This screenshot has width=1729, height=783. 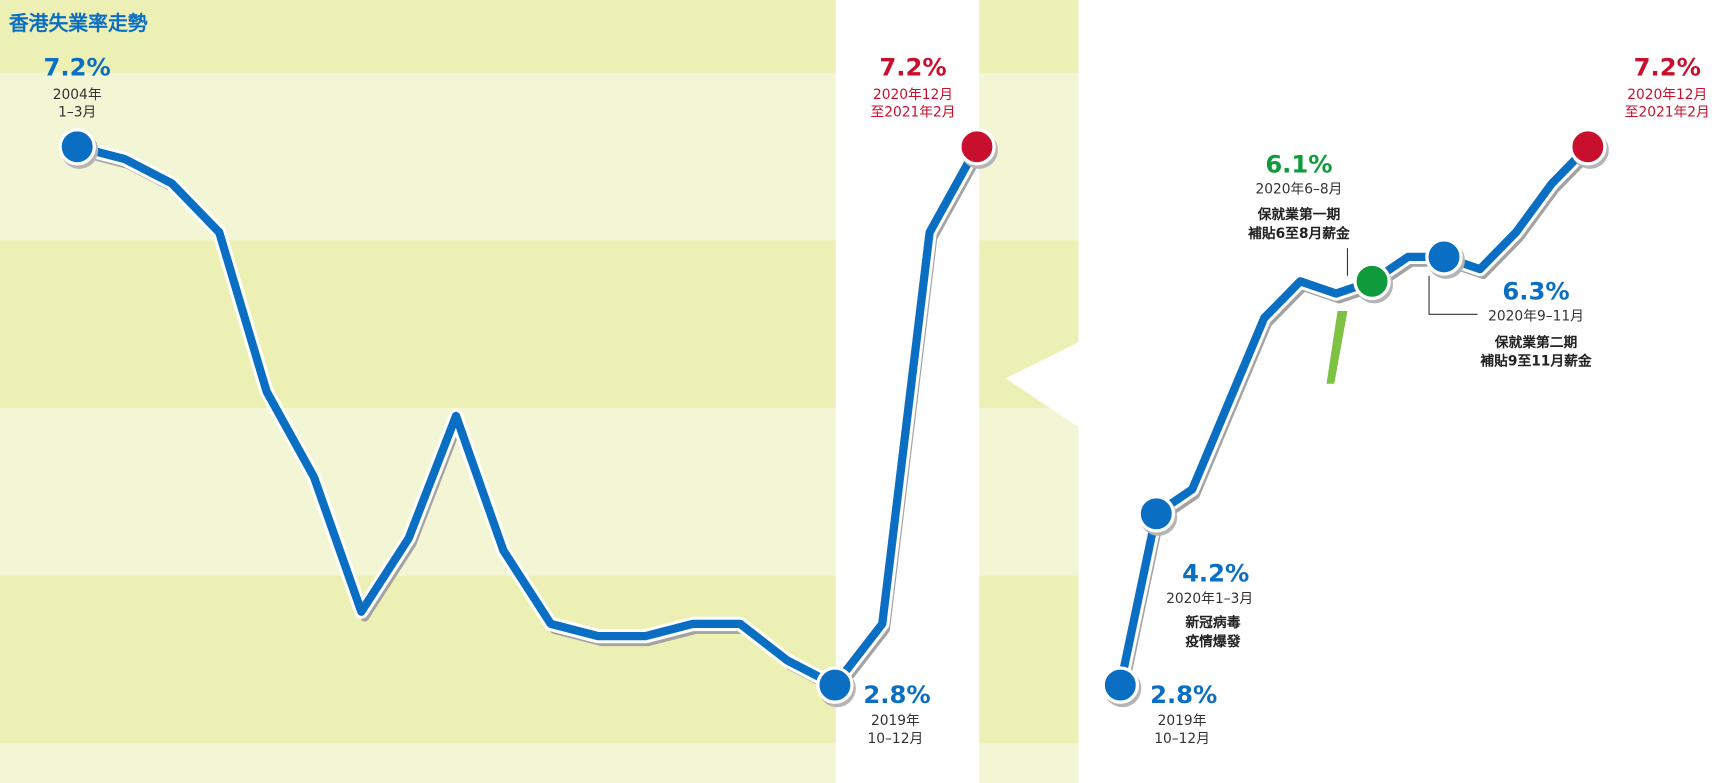 What do you see at coordinates (1299, 214) in the screenshot?
I see `annotation: 保就業第一期` at bounding box center [1299, 214].